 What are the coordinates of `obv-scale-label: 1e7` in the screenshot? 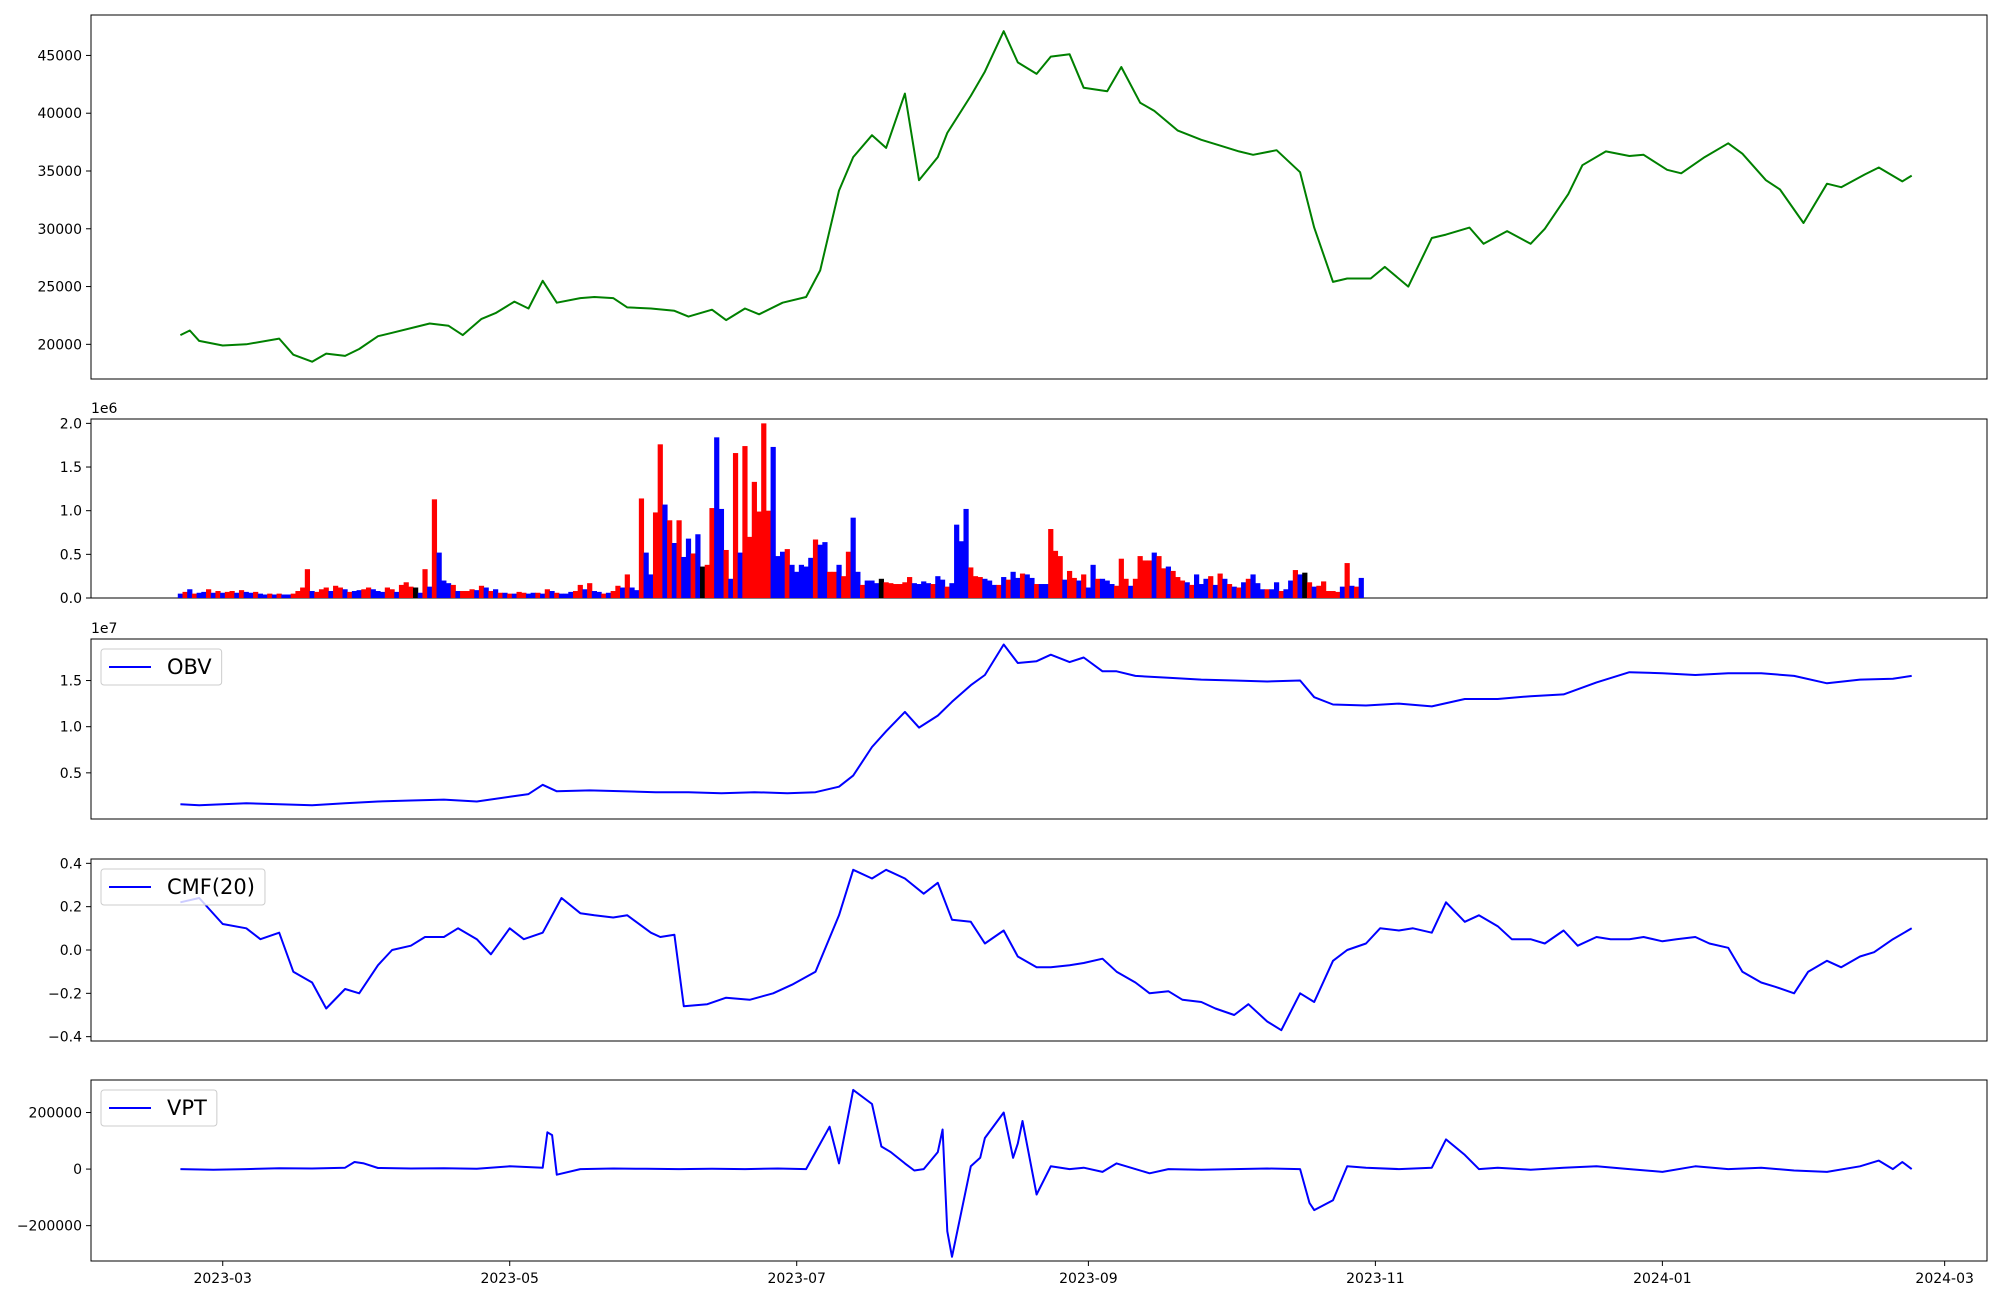 It's located at (104, 629).